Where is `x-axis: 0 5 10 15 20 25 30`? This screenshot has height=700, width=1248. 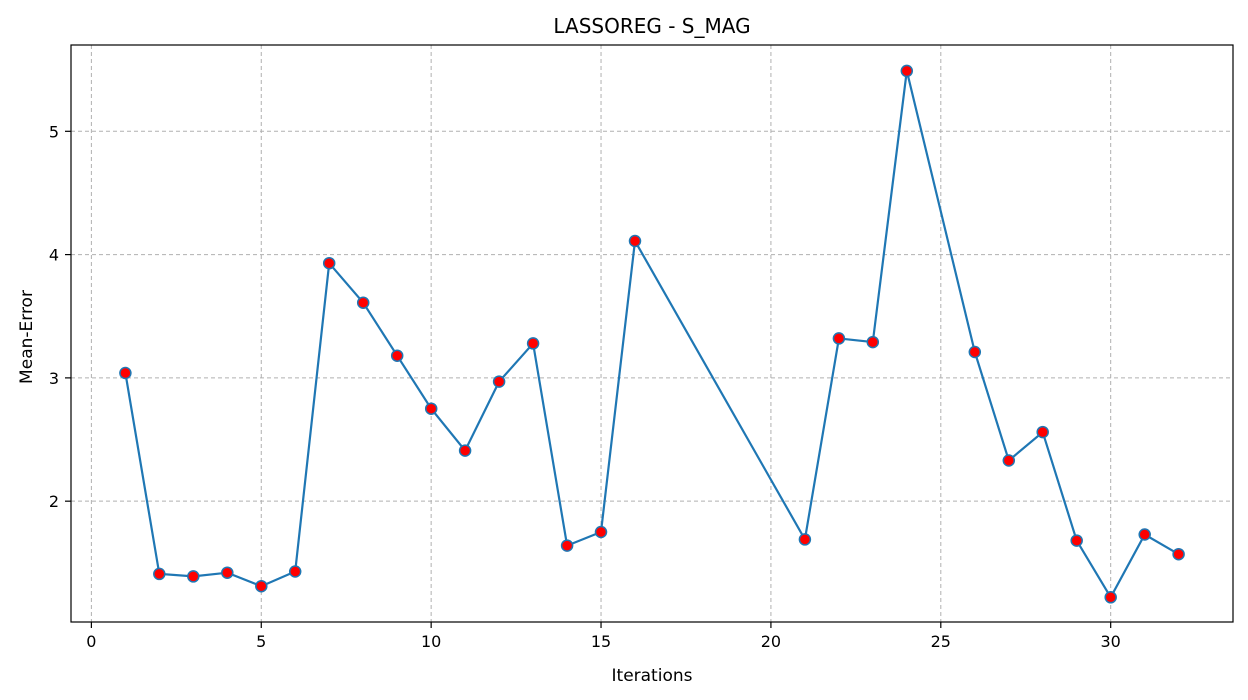 x-axis: 0 5 10 15 20 25 30 is located at coordinates (603, 636).